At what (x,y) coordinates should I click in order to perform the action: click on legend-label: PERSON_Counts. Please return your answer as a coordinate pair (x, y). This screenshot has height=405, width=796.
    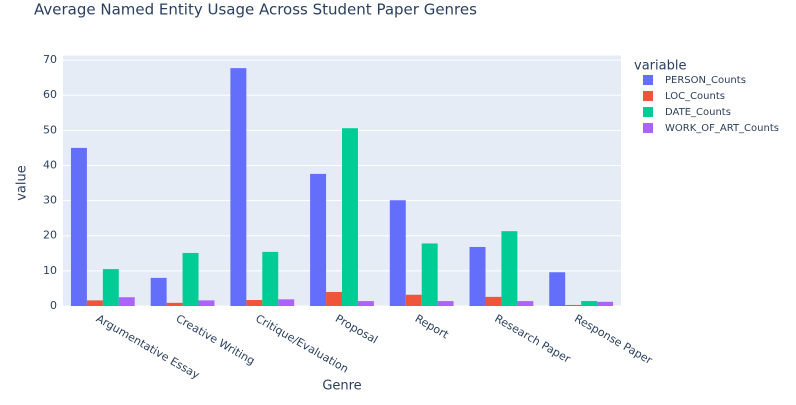
    Looking at the image, I should click on (705, 80).